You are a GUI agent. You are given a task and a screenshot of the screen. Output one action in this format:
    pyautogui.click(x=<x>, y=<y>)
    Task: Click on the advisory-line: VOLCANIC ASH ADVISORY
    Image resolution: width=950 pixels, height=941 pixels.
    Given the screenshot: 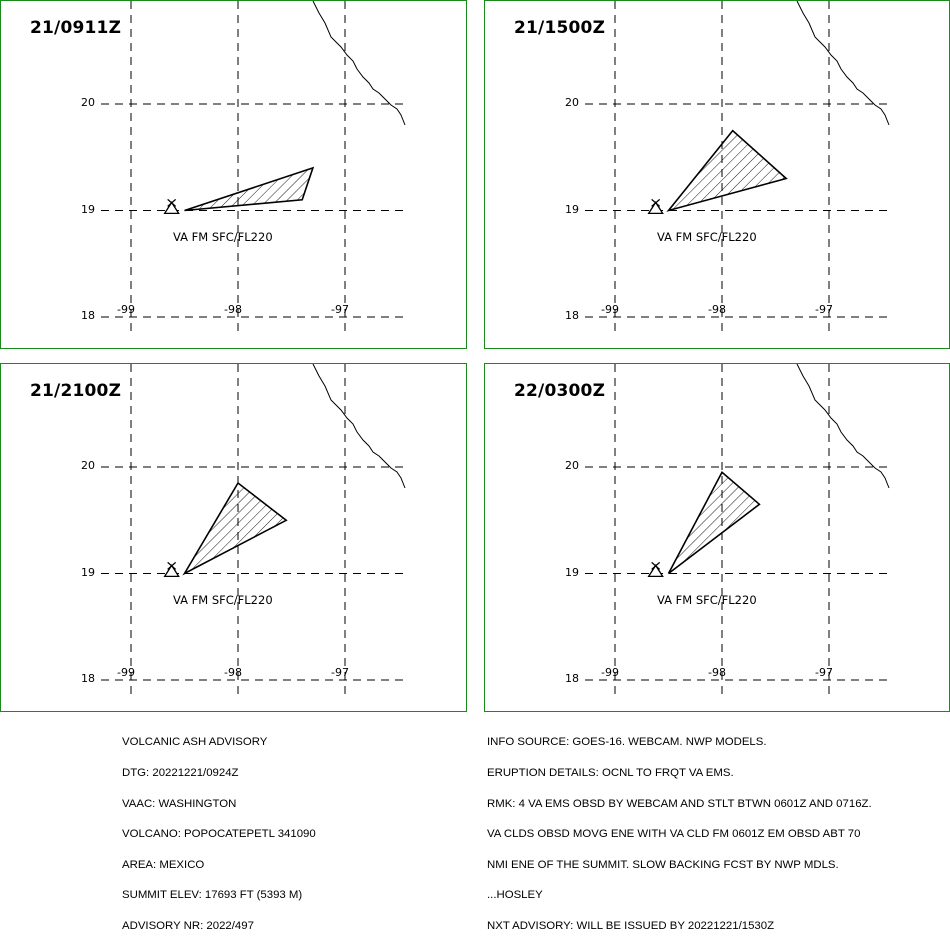 What is the action you would take?
    pyautogui.click(x=195, y=742)
    